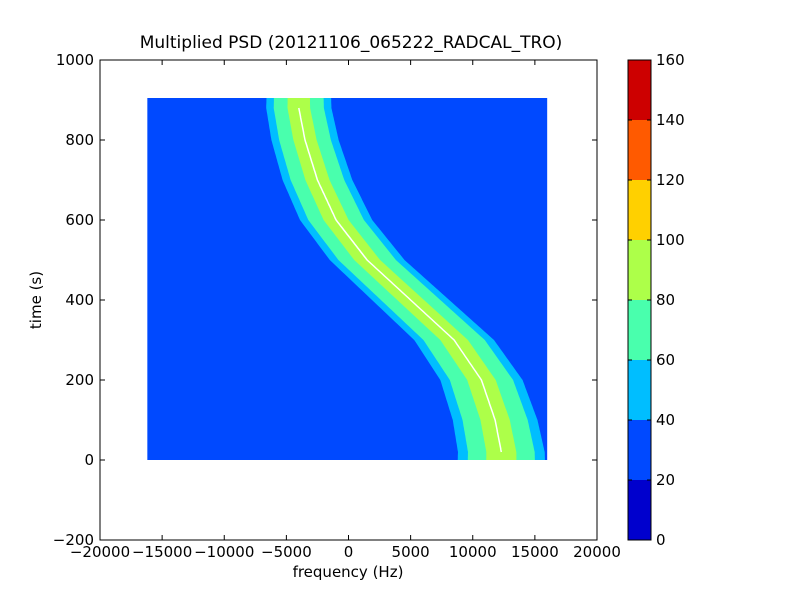  I want to click on colorbar-tick-label: 80, so click(665, 300).